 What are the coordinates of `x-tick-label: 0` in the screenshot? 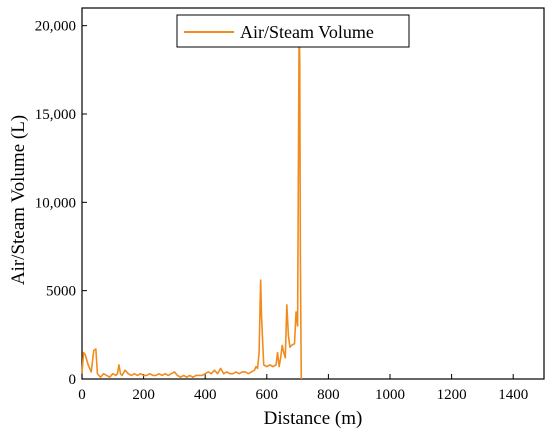 It's located at (82, 395).